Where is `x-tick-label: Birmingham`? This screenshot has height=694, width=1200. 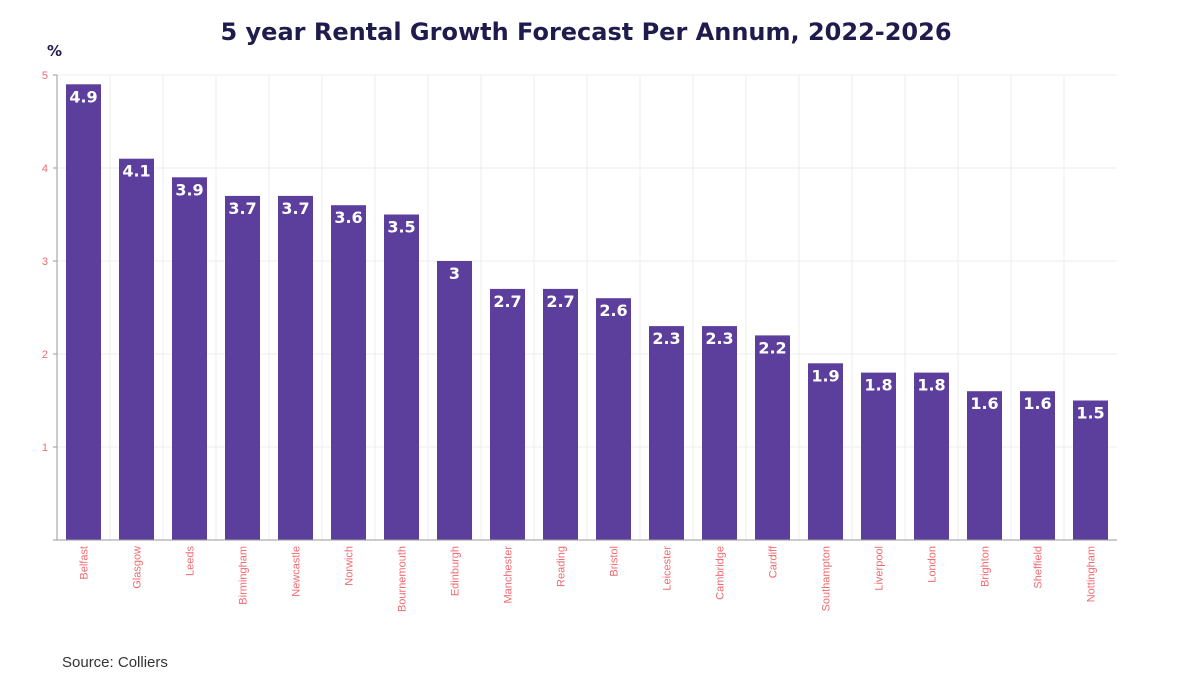 x-tick-label: Birmingham is located at coordinates (244, 575).